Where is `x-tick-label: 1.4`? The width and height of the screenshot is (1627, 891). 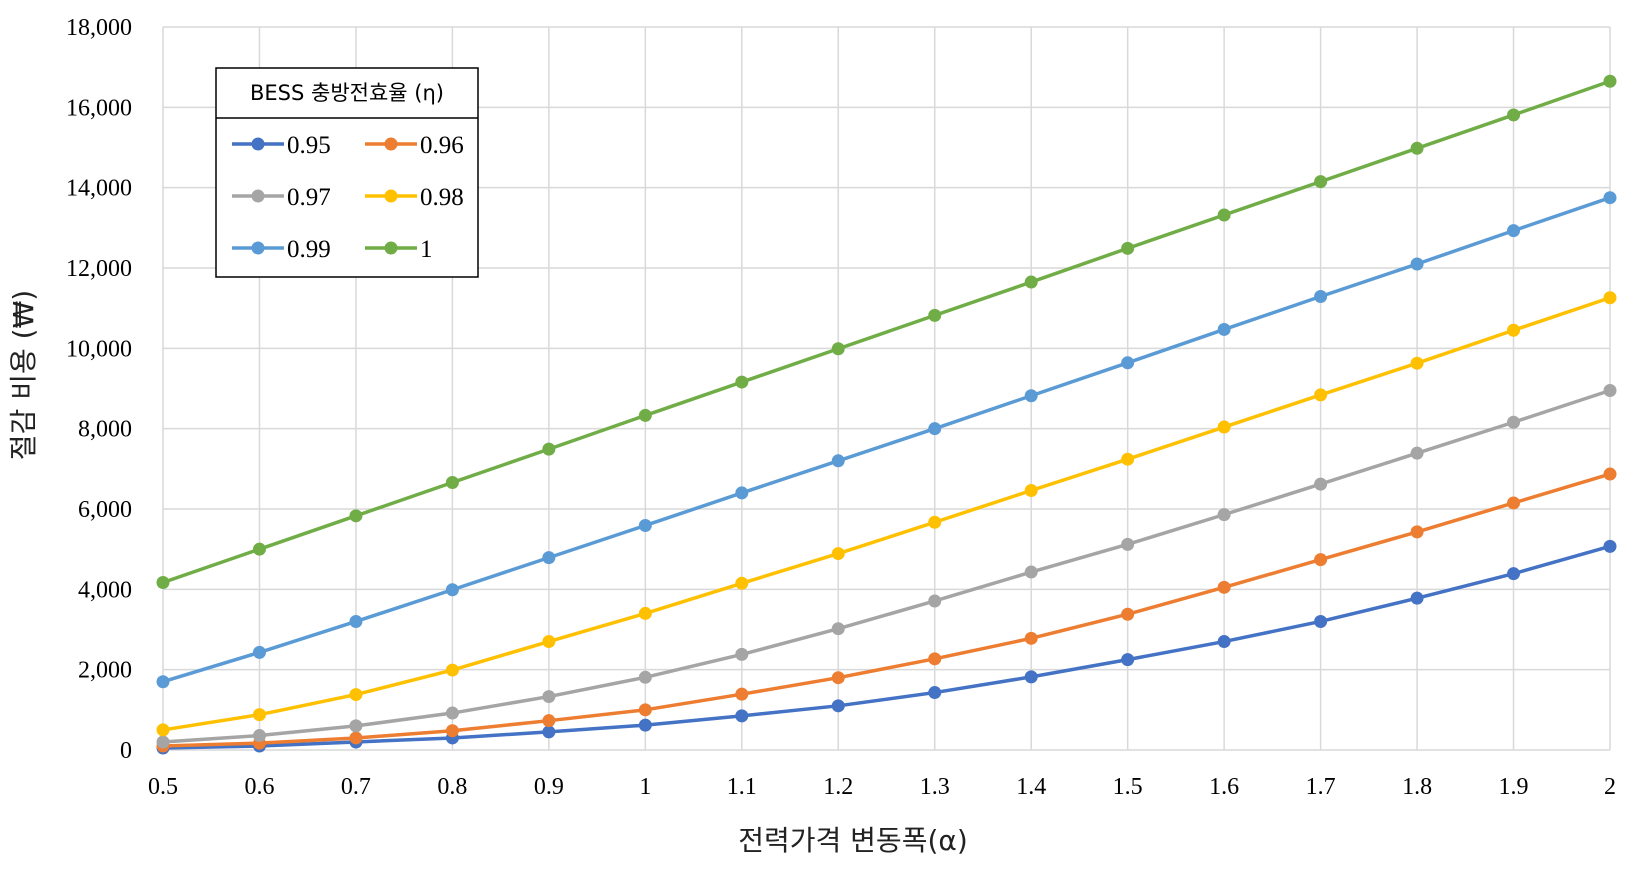 x-tick-label: 1.4 is located at coordinates (1031, 787).